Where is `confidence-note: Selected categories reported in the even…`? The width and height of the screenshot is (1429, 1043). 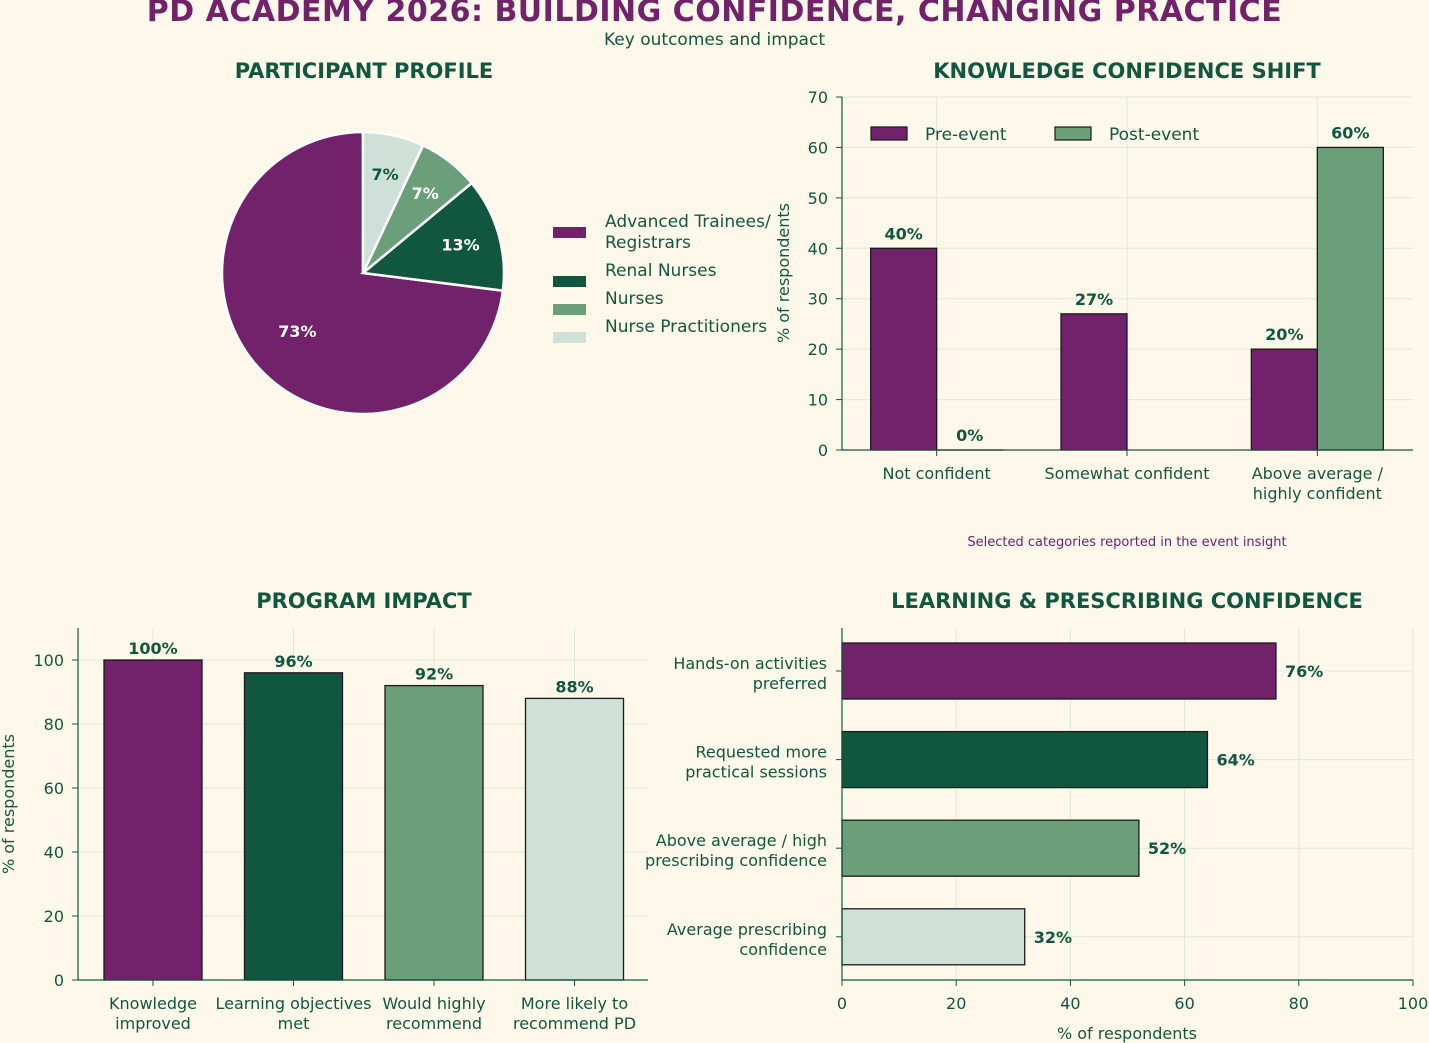 confidence-note: Selected categories reported in the even… is located at coordinates (1126, 542).